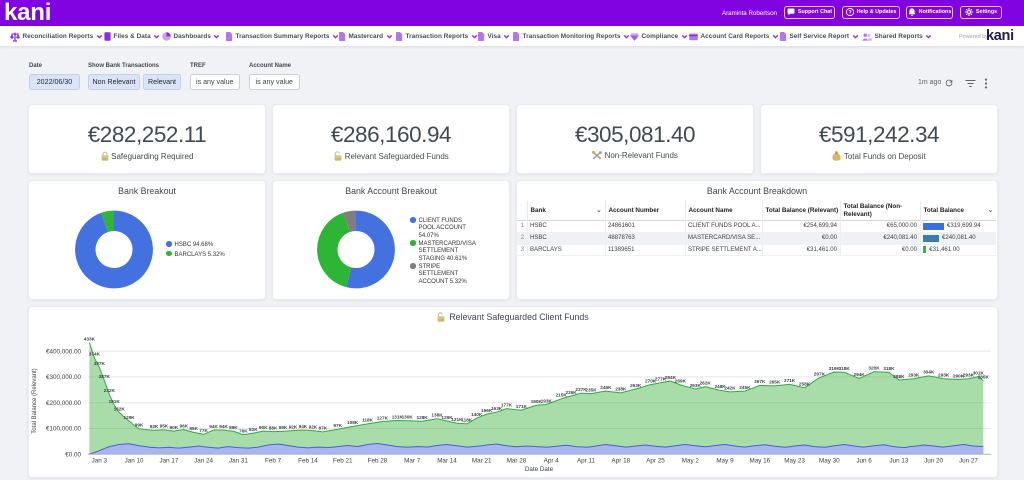 The width and height of the screenshot is (1024, 480). What do you see at coordinates (571, 392) in the screenshot?
I see `svg-text: 226K` at bounding box center [571, 392].